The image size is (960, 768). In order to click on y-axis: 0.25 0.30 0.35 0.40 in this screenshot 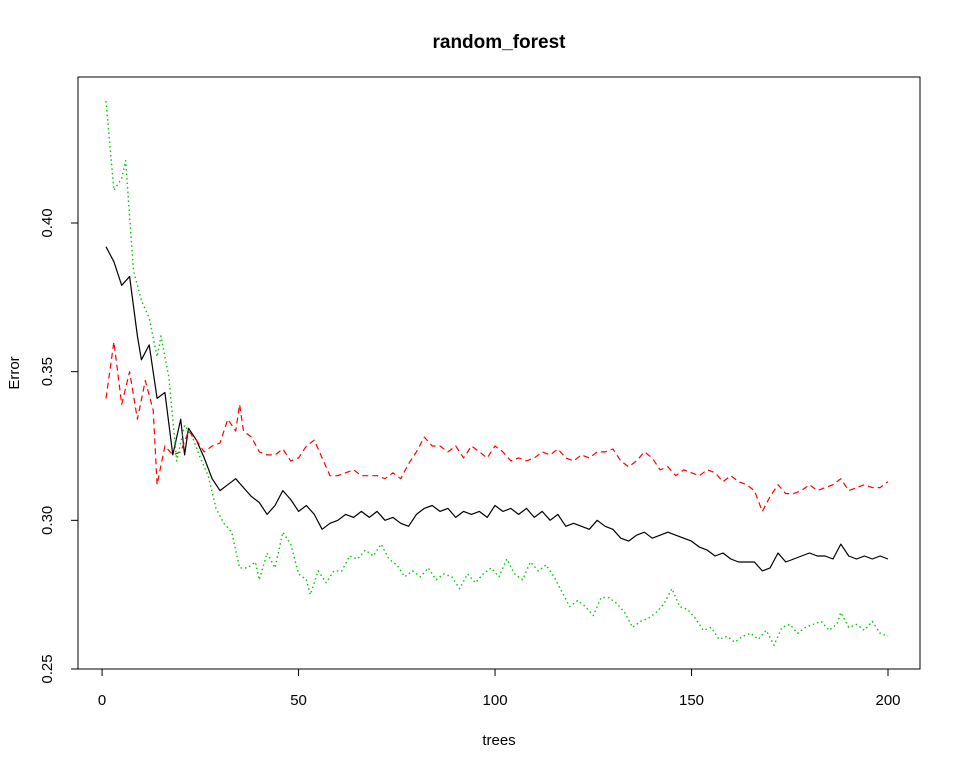, I will do `click(59, 446)`.